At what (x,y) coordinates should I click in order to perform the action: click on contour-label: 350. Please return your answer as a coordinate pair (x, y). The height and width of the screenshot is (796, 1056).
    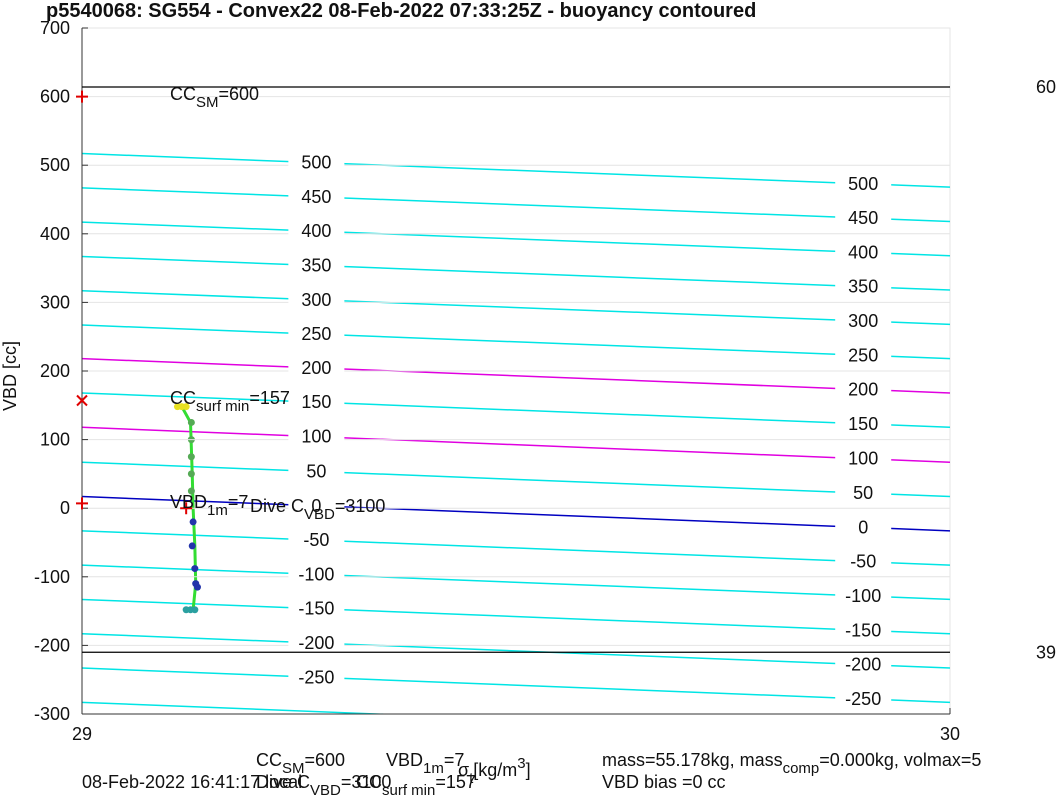
    Looking at the image, I should click on (316, 266).